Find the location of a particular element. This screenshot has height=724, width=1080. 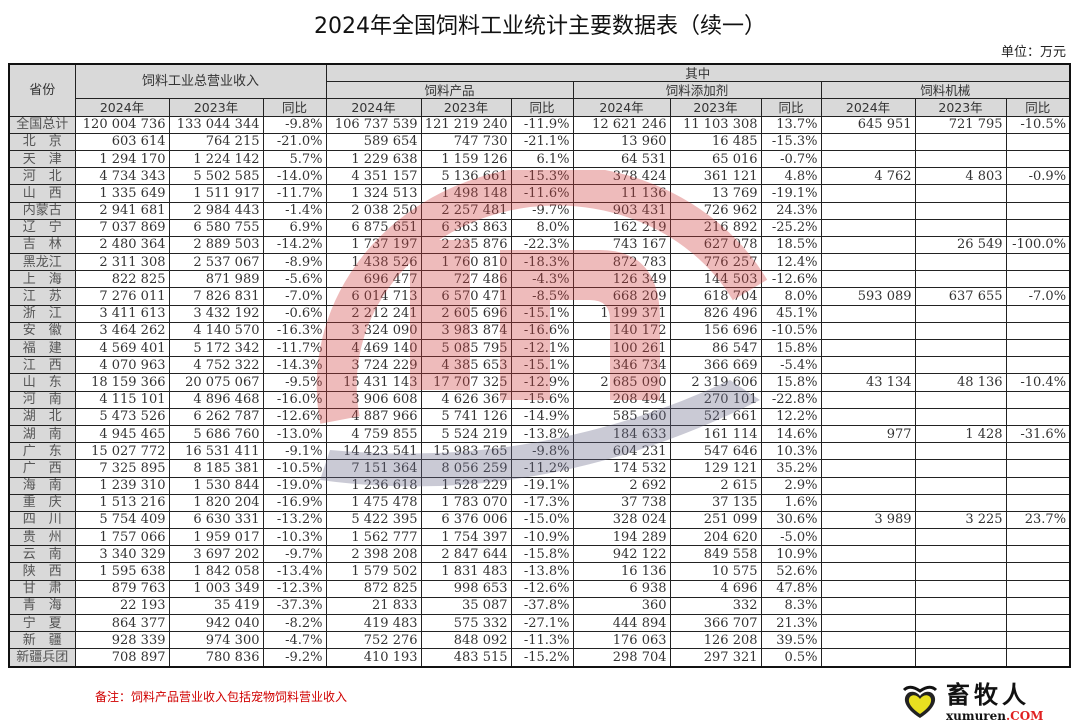

cell-additives-yoy: 21.3% is located at coordinates (791, 623).